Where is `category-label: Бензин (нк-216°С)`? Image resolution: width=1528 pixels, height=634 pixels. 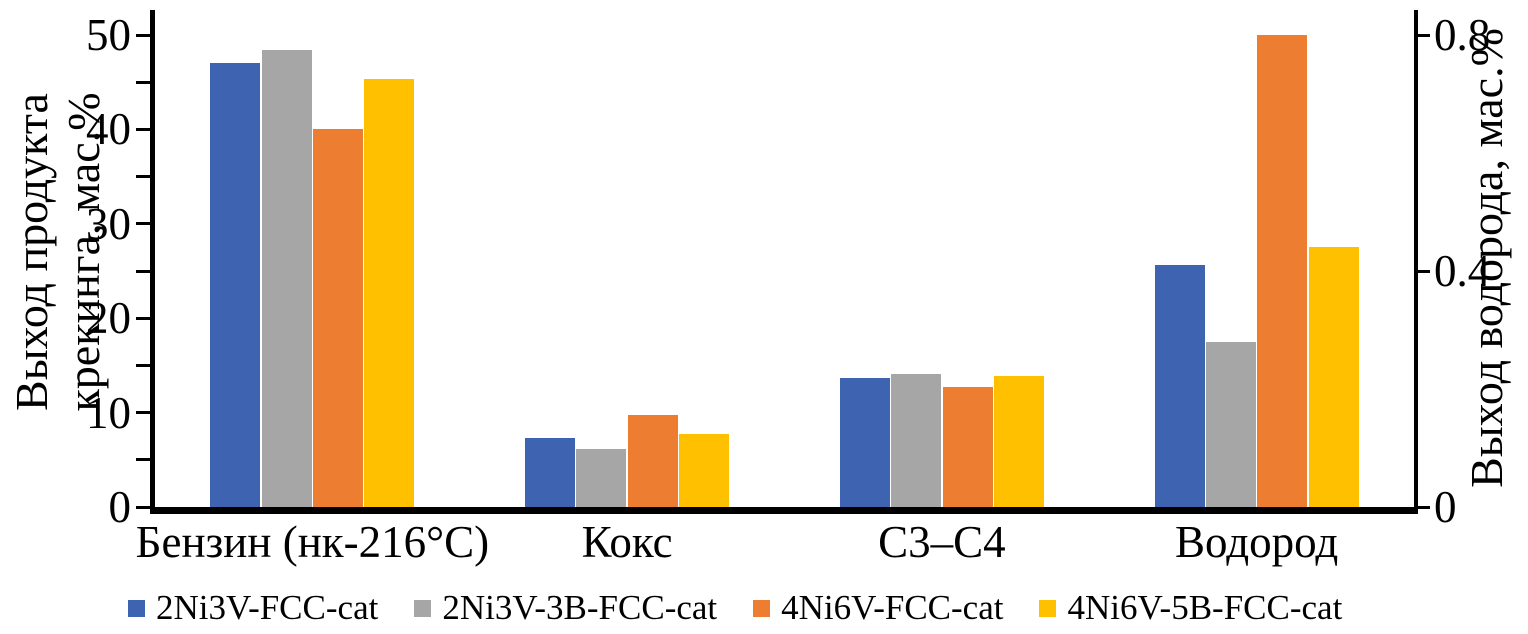 category-label: Бензин (нк-216°С) is located at coordinates (312, 542).